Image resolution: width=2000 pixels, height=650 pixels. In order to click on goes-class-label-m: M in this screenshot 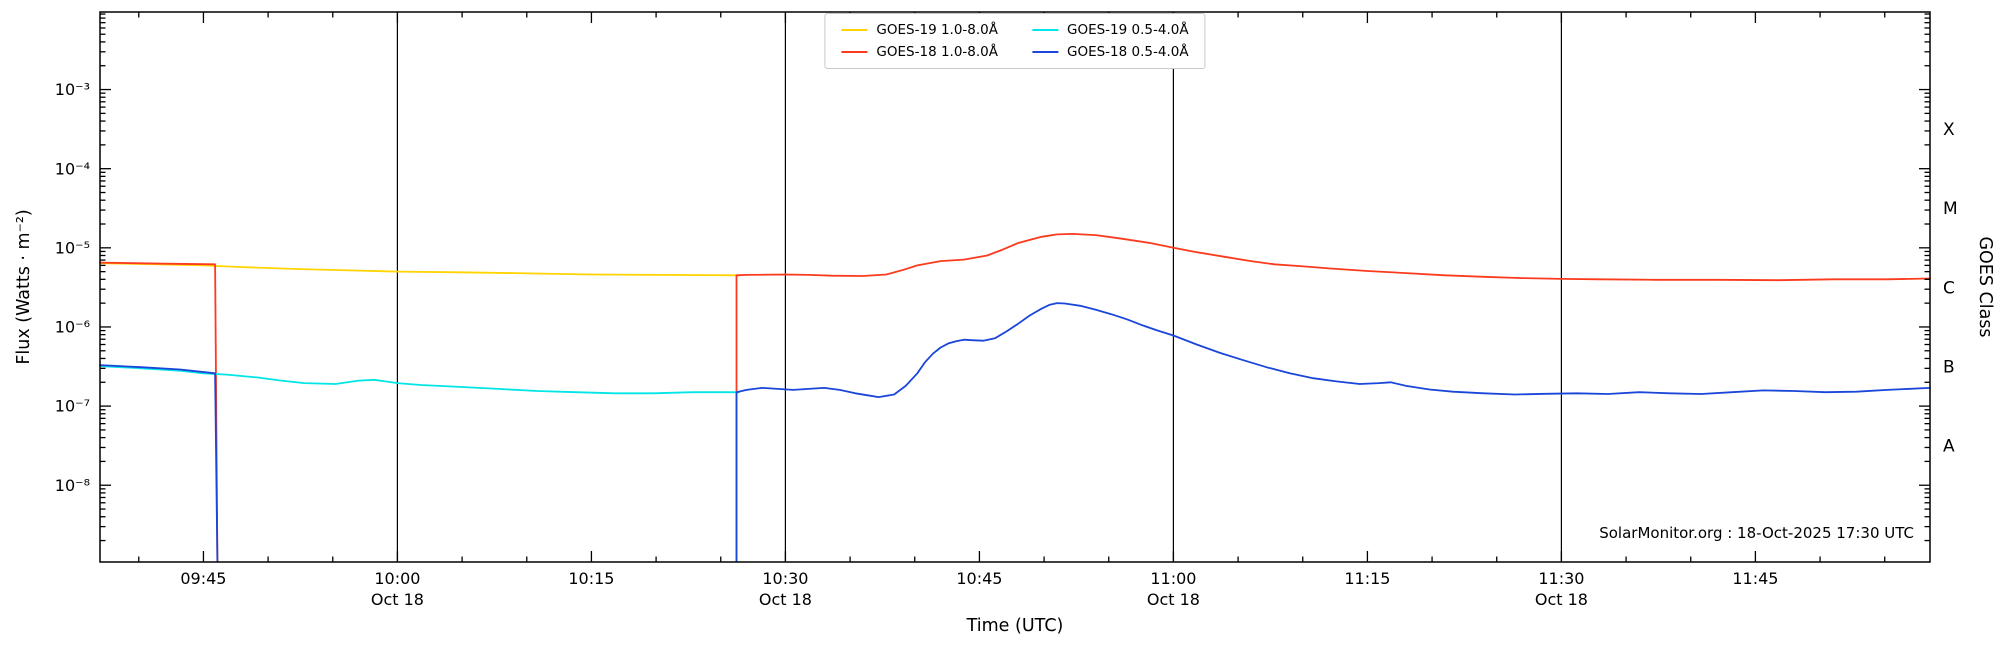, I will do `click(1950, 209)`.